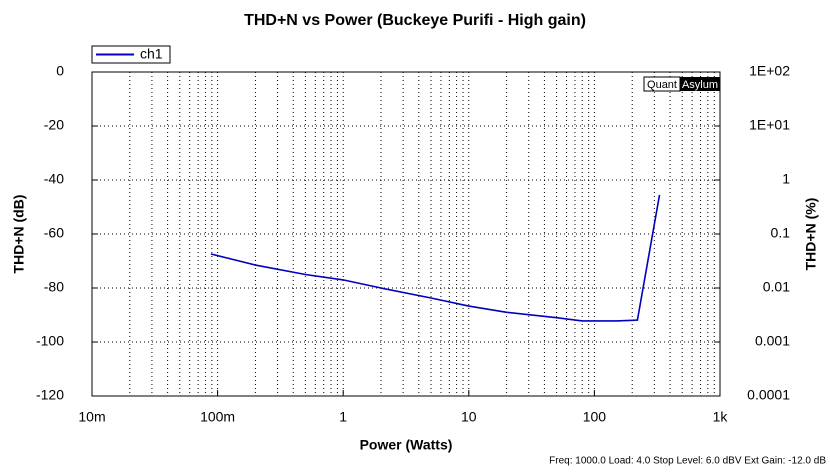 This screenshot has height=473, width=830. Describe the element at coordinates (91, 417) in the screenshot. I see `x-tick-label: 10m` at that location.